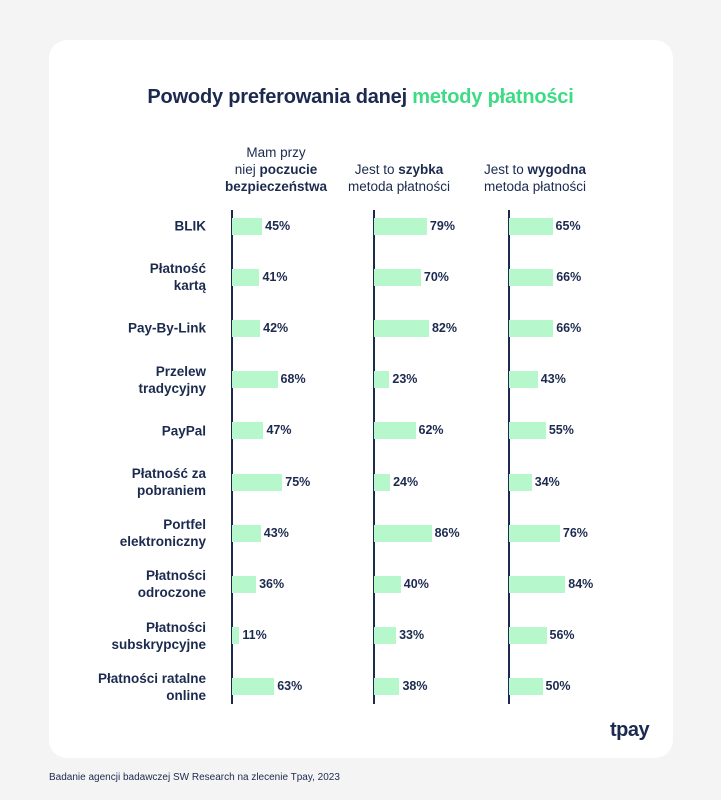 The image size is (721, 800). I want to click on column-header-text: wygodna, so click(557, 169).